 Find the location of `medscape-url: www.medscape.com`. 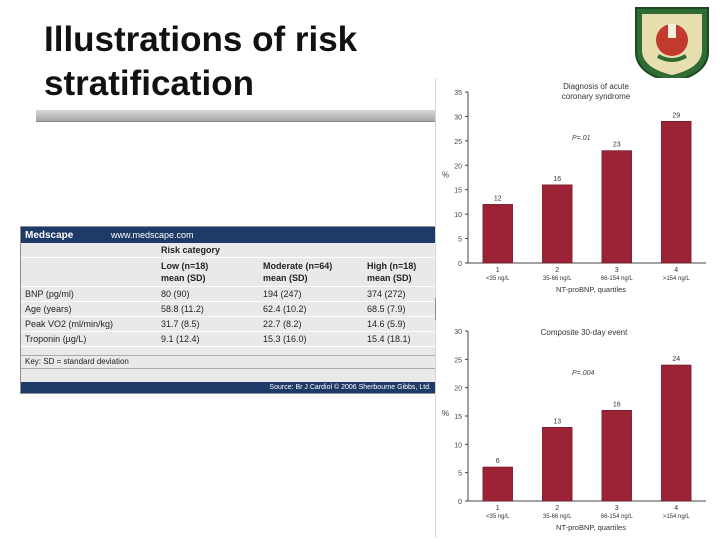

medscape-url: www.medscape.com is located at coordinates (152, 235).